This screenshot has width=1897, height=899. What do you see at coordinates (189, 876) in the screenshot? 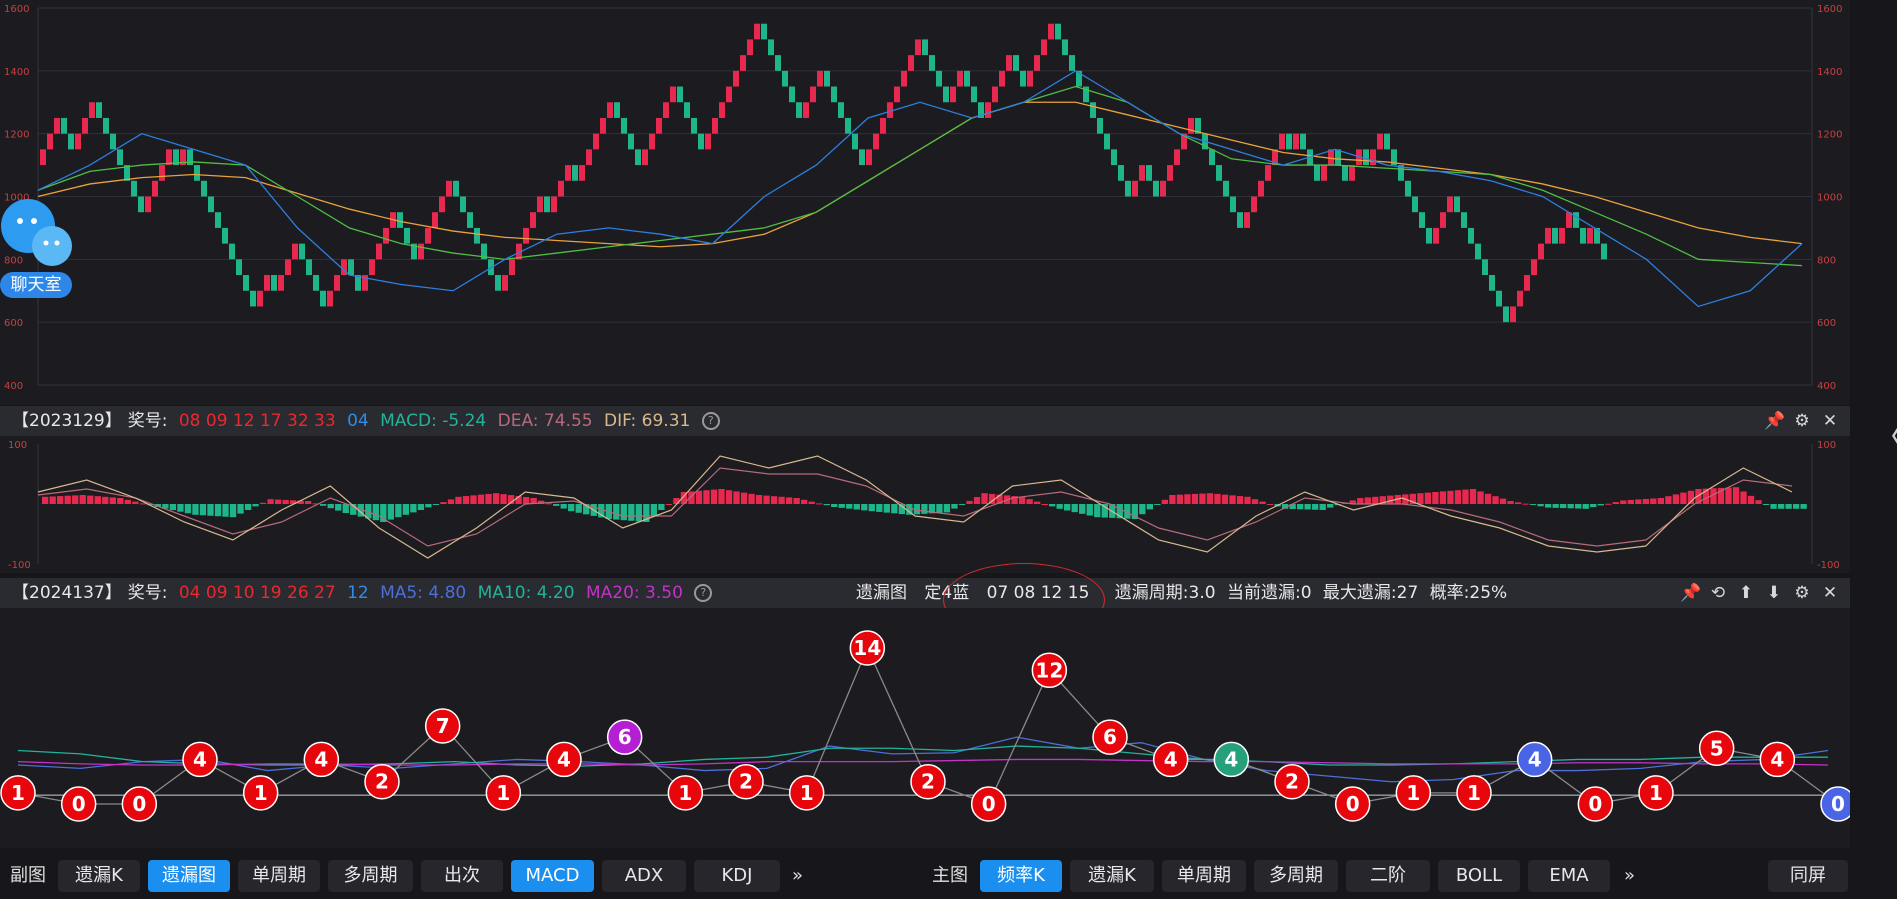
I see `tab-omit-chart: 遗漏图` at bounding box center [189, 876].